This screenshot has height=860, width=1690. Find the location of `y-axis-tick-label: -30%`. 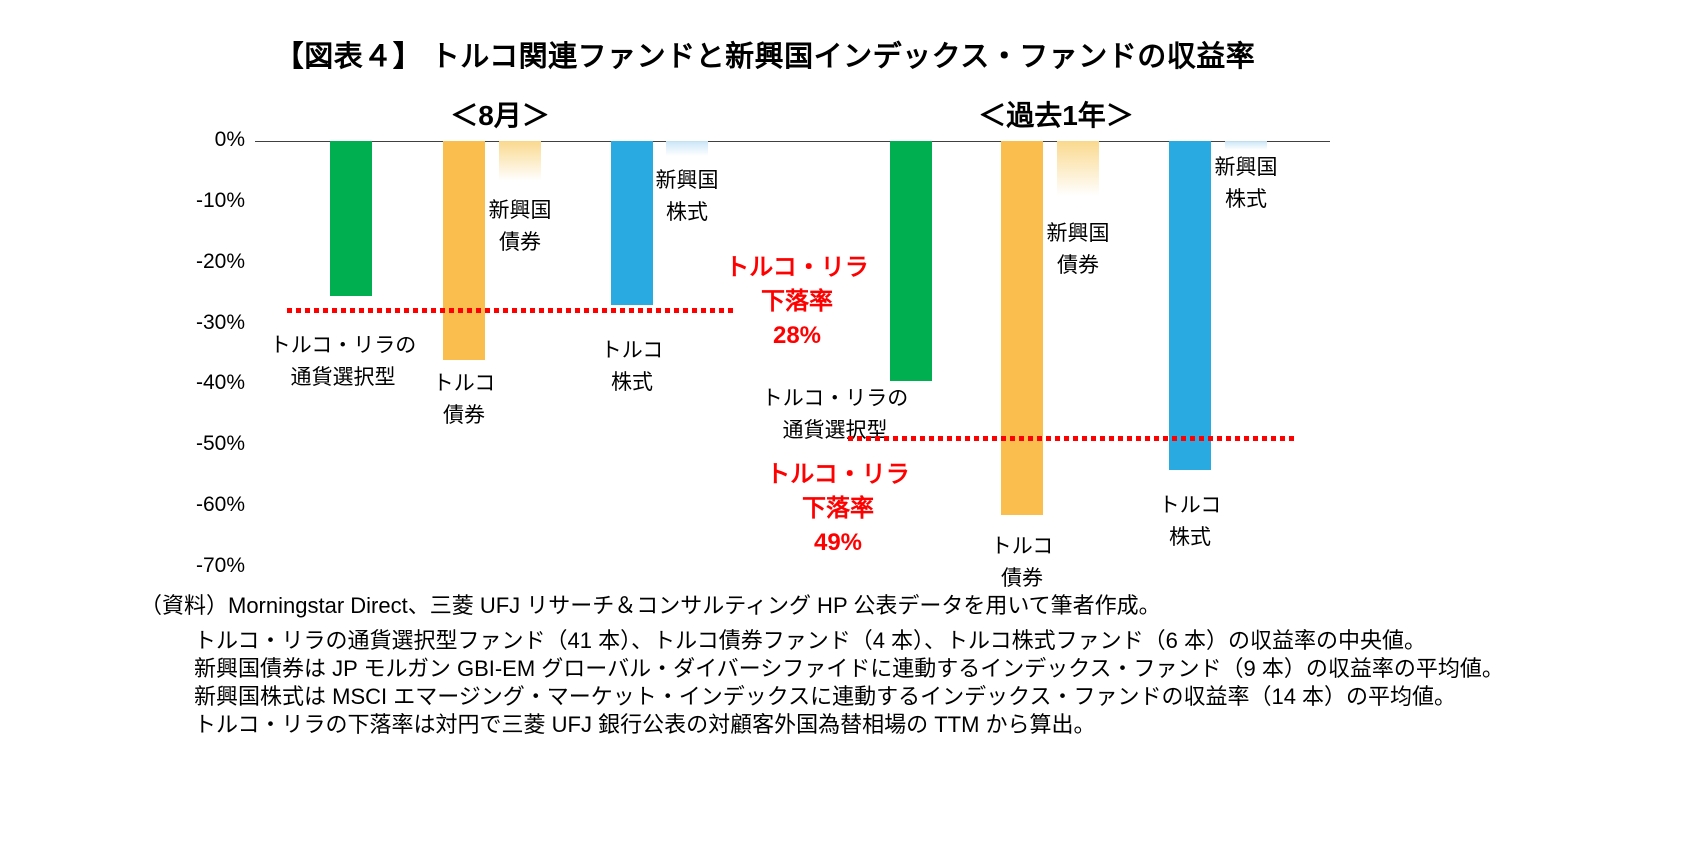

y-axis-tick-label: -30% is located at coordinates (220, 322).